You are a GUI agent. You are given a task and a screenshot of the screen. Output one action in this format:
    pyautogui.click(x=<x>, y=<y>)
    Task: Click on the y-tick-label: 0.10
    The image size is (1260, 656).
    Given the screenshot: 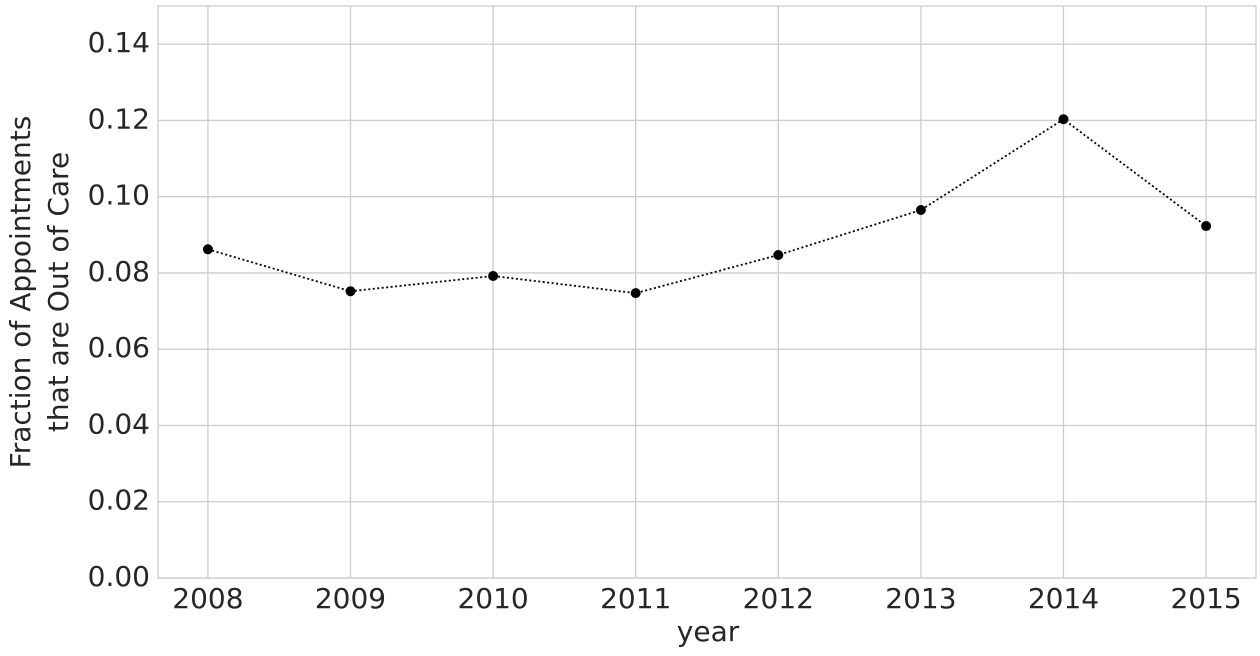 What is the action you would take?
    pyautogui.click(x=119, y=195)
    